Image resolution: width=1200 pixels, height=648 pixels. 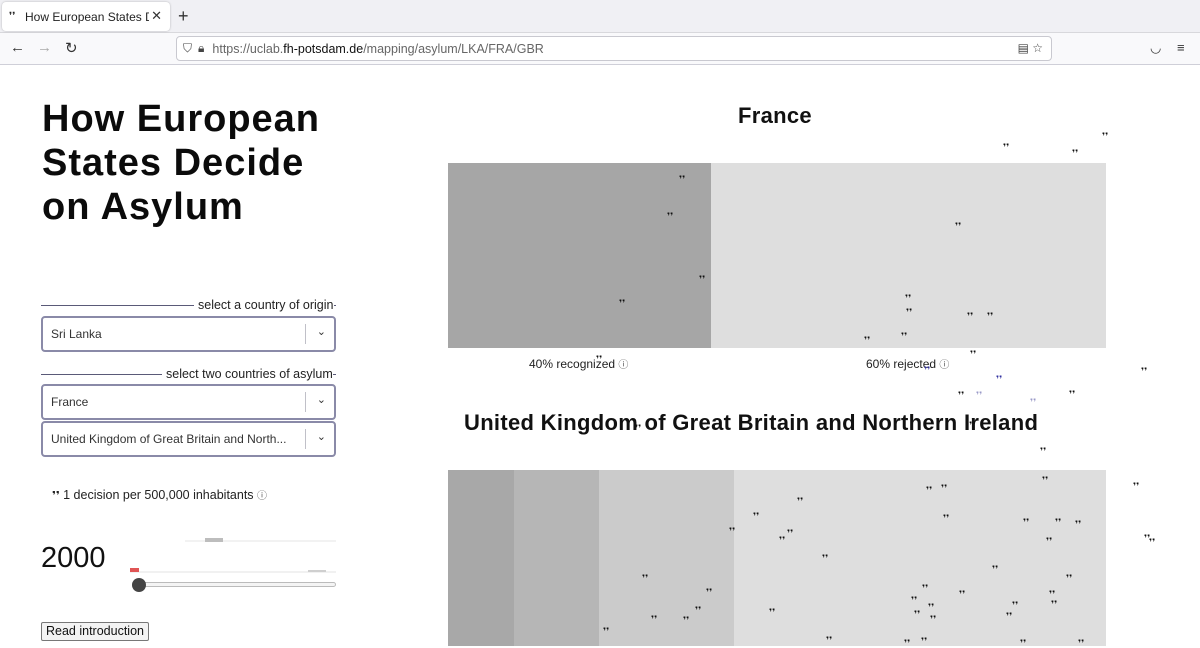 I want to click on year-display: 2000, so click(x=73, y=558).